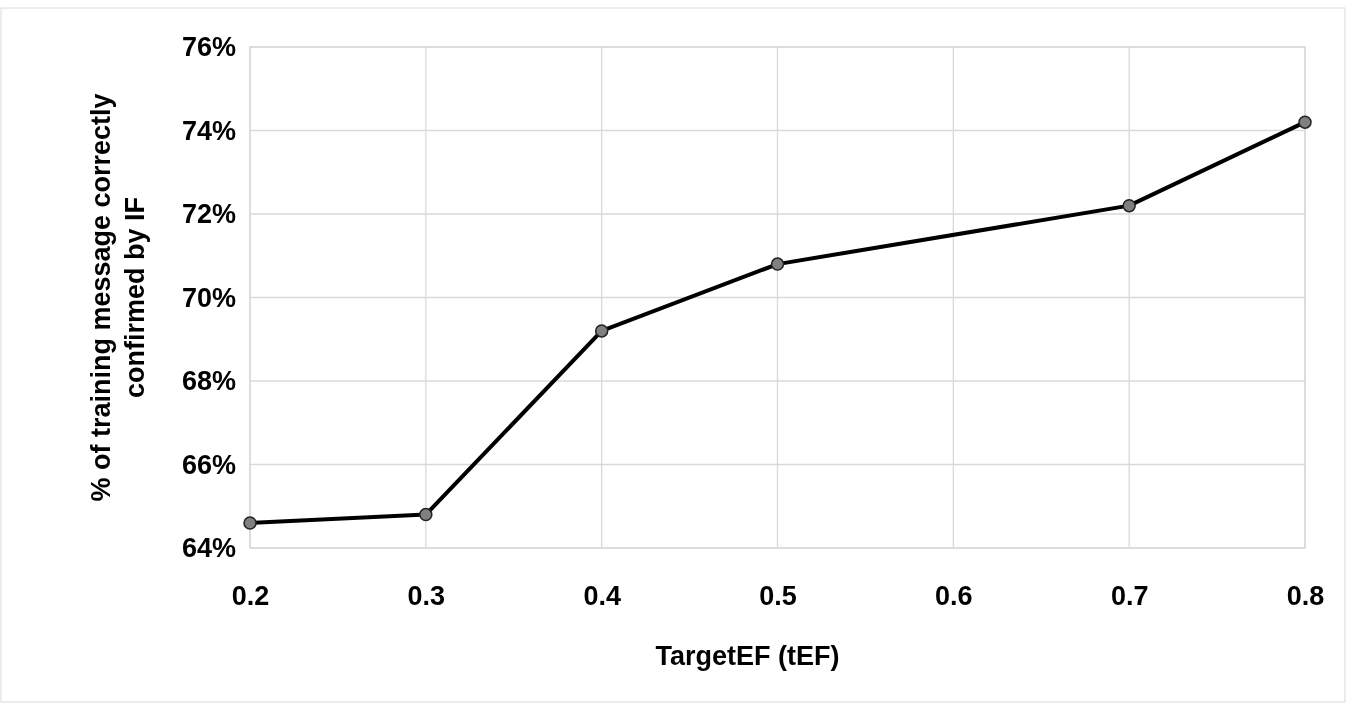 This screenshot has height=703, width=1346. What do you see at coordinates (1129, 596) in the screenshot?
I see `x-tick-label: 0.7` at bounding box center [1129, 596].